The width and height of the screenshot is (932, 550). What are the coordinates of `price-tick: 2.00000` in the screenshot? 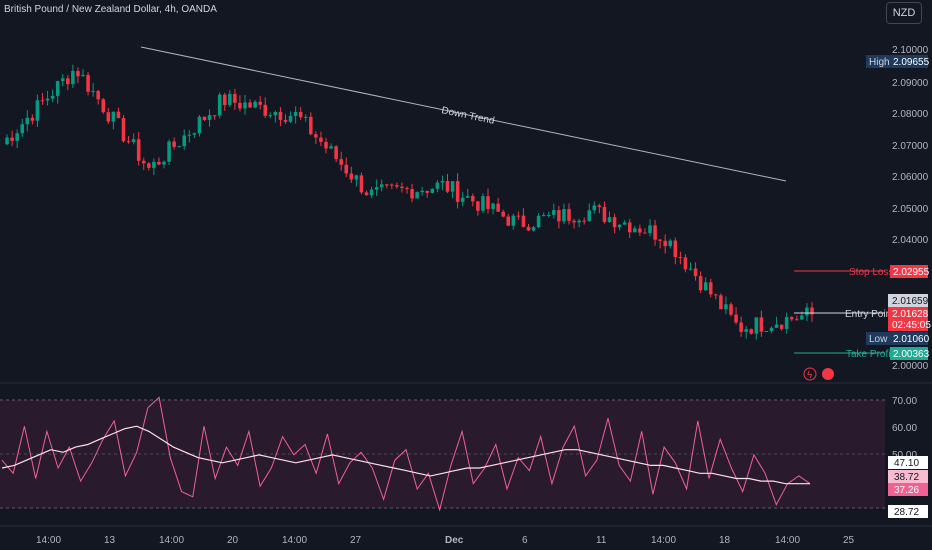 It's located at (910, 366).